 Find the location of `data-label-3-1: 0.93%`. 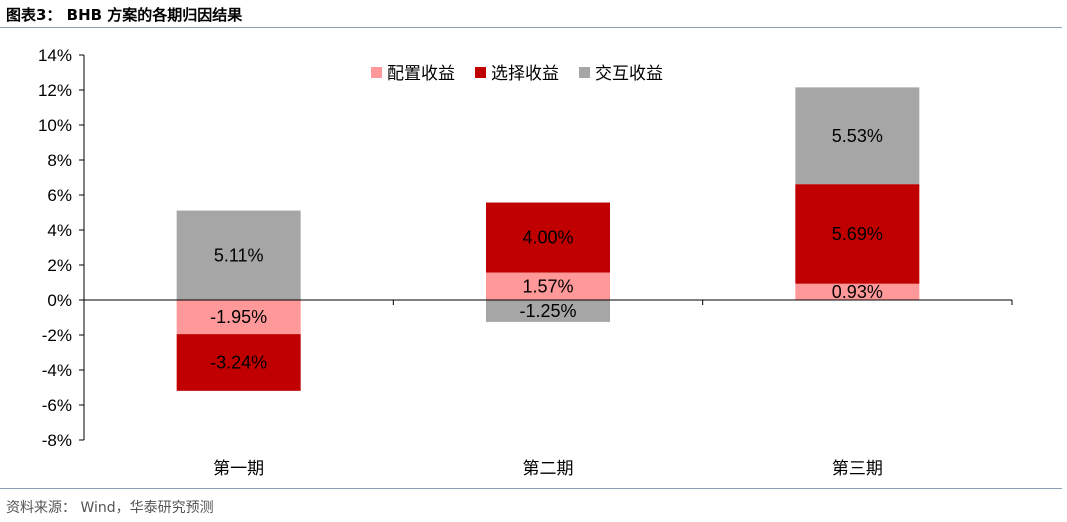

data-label-3-1: 0.93% is located at coordinates (857, 292).